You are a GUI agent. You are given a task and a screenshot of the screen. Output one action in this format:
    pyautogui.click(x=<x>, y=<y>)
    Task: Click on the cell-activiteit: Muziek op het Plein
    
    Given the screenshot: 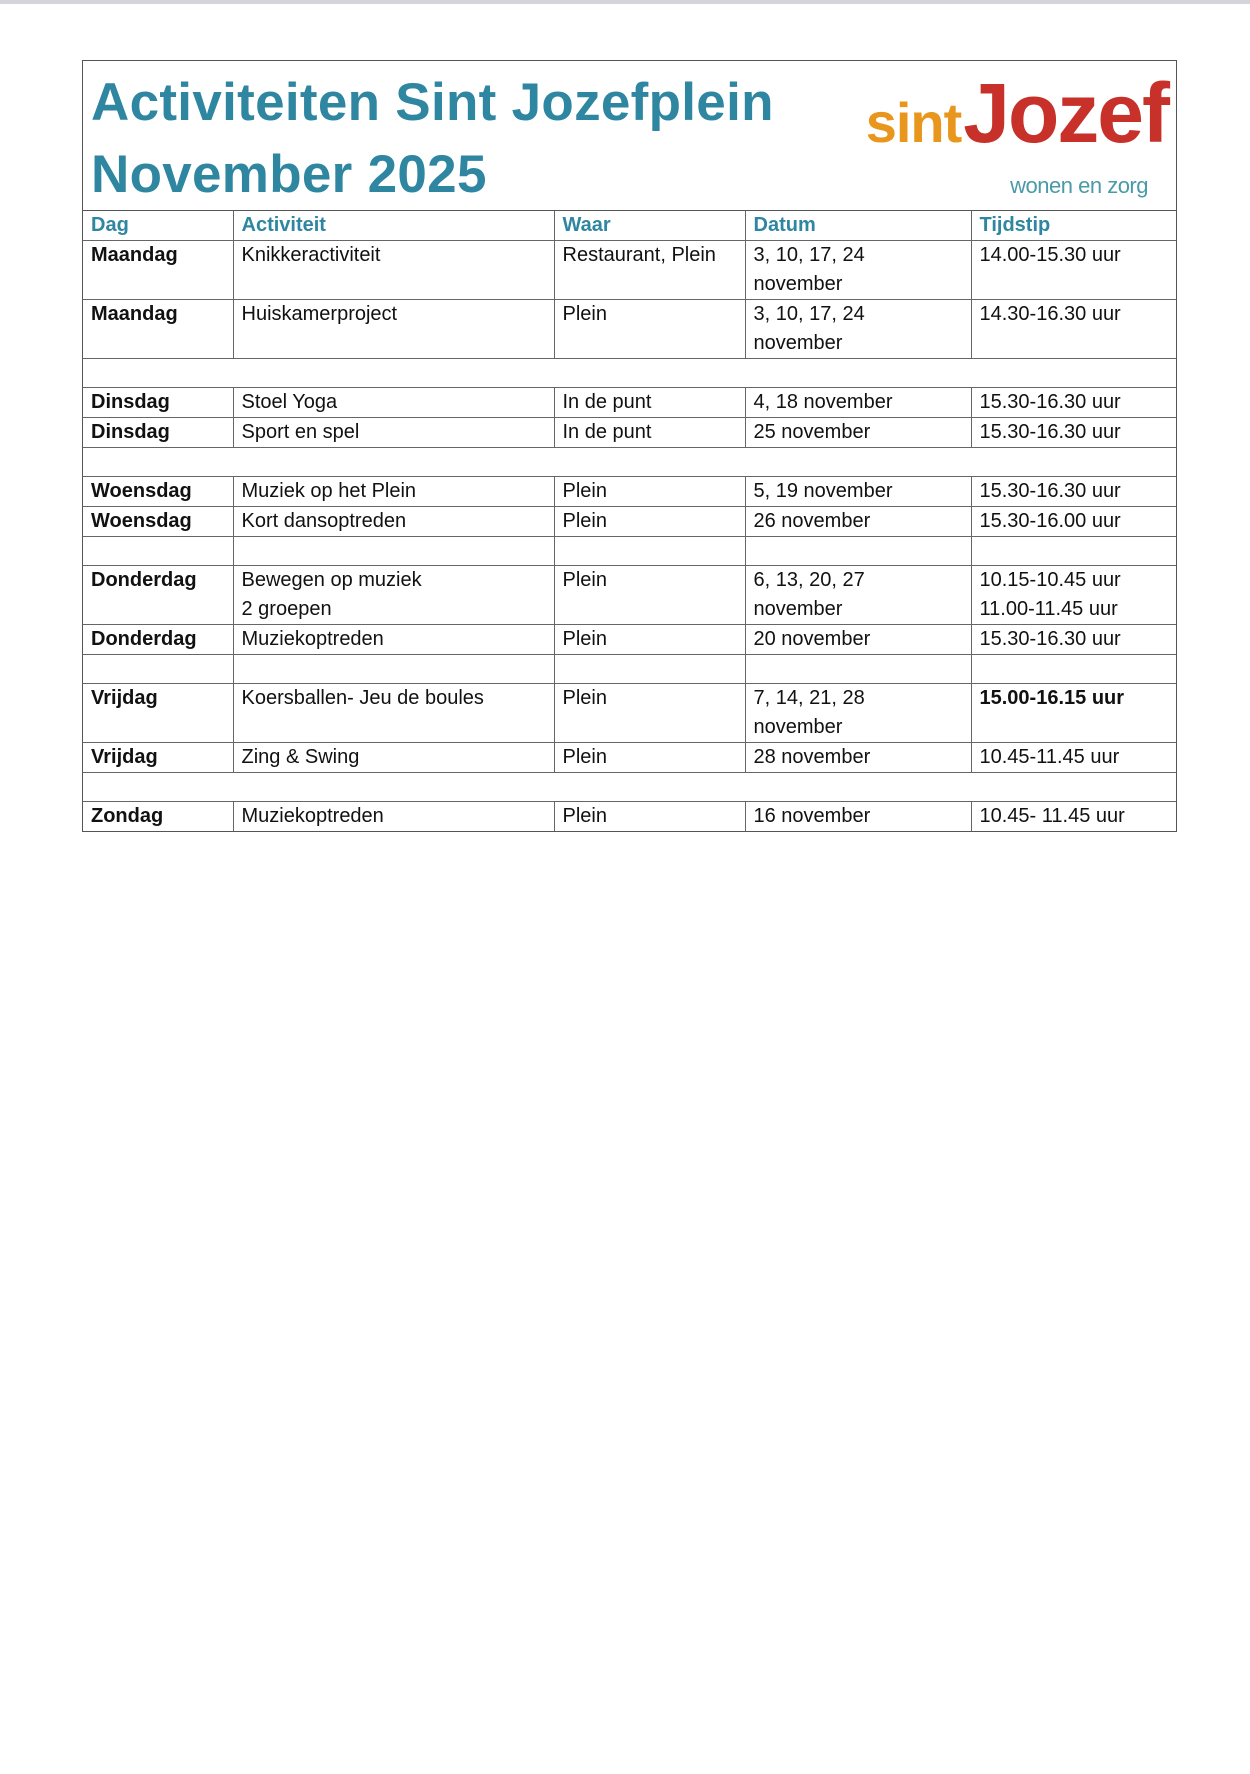 What is the action you would take?
    pyautogui.click(x=393, y=491)
    